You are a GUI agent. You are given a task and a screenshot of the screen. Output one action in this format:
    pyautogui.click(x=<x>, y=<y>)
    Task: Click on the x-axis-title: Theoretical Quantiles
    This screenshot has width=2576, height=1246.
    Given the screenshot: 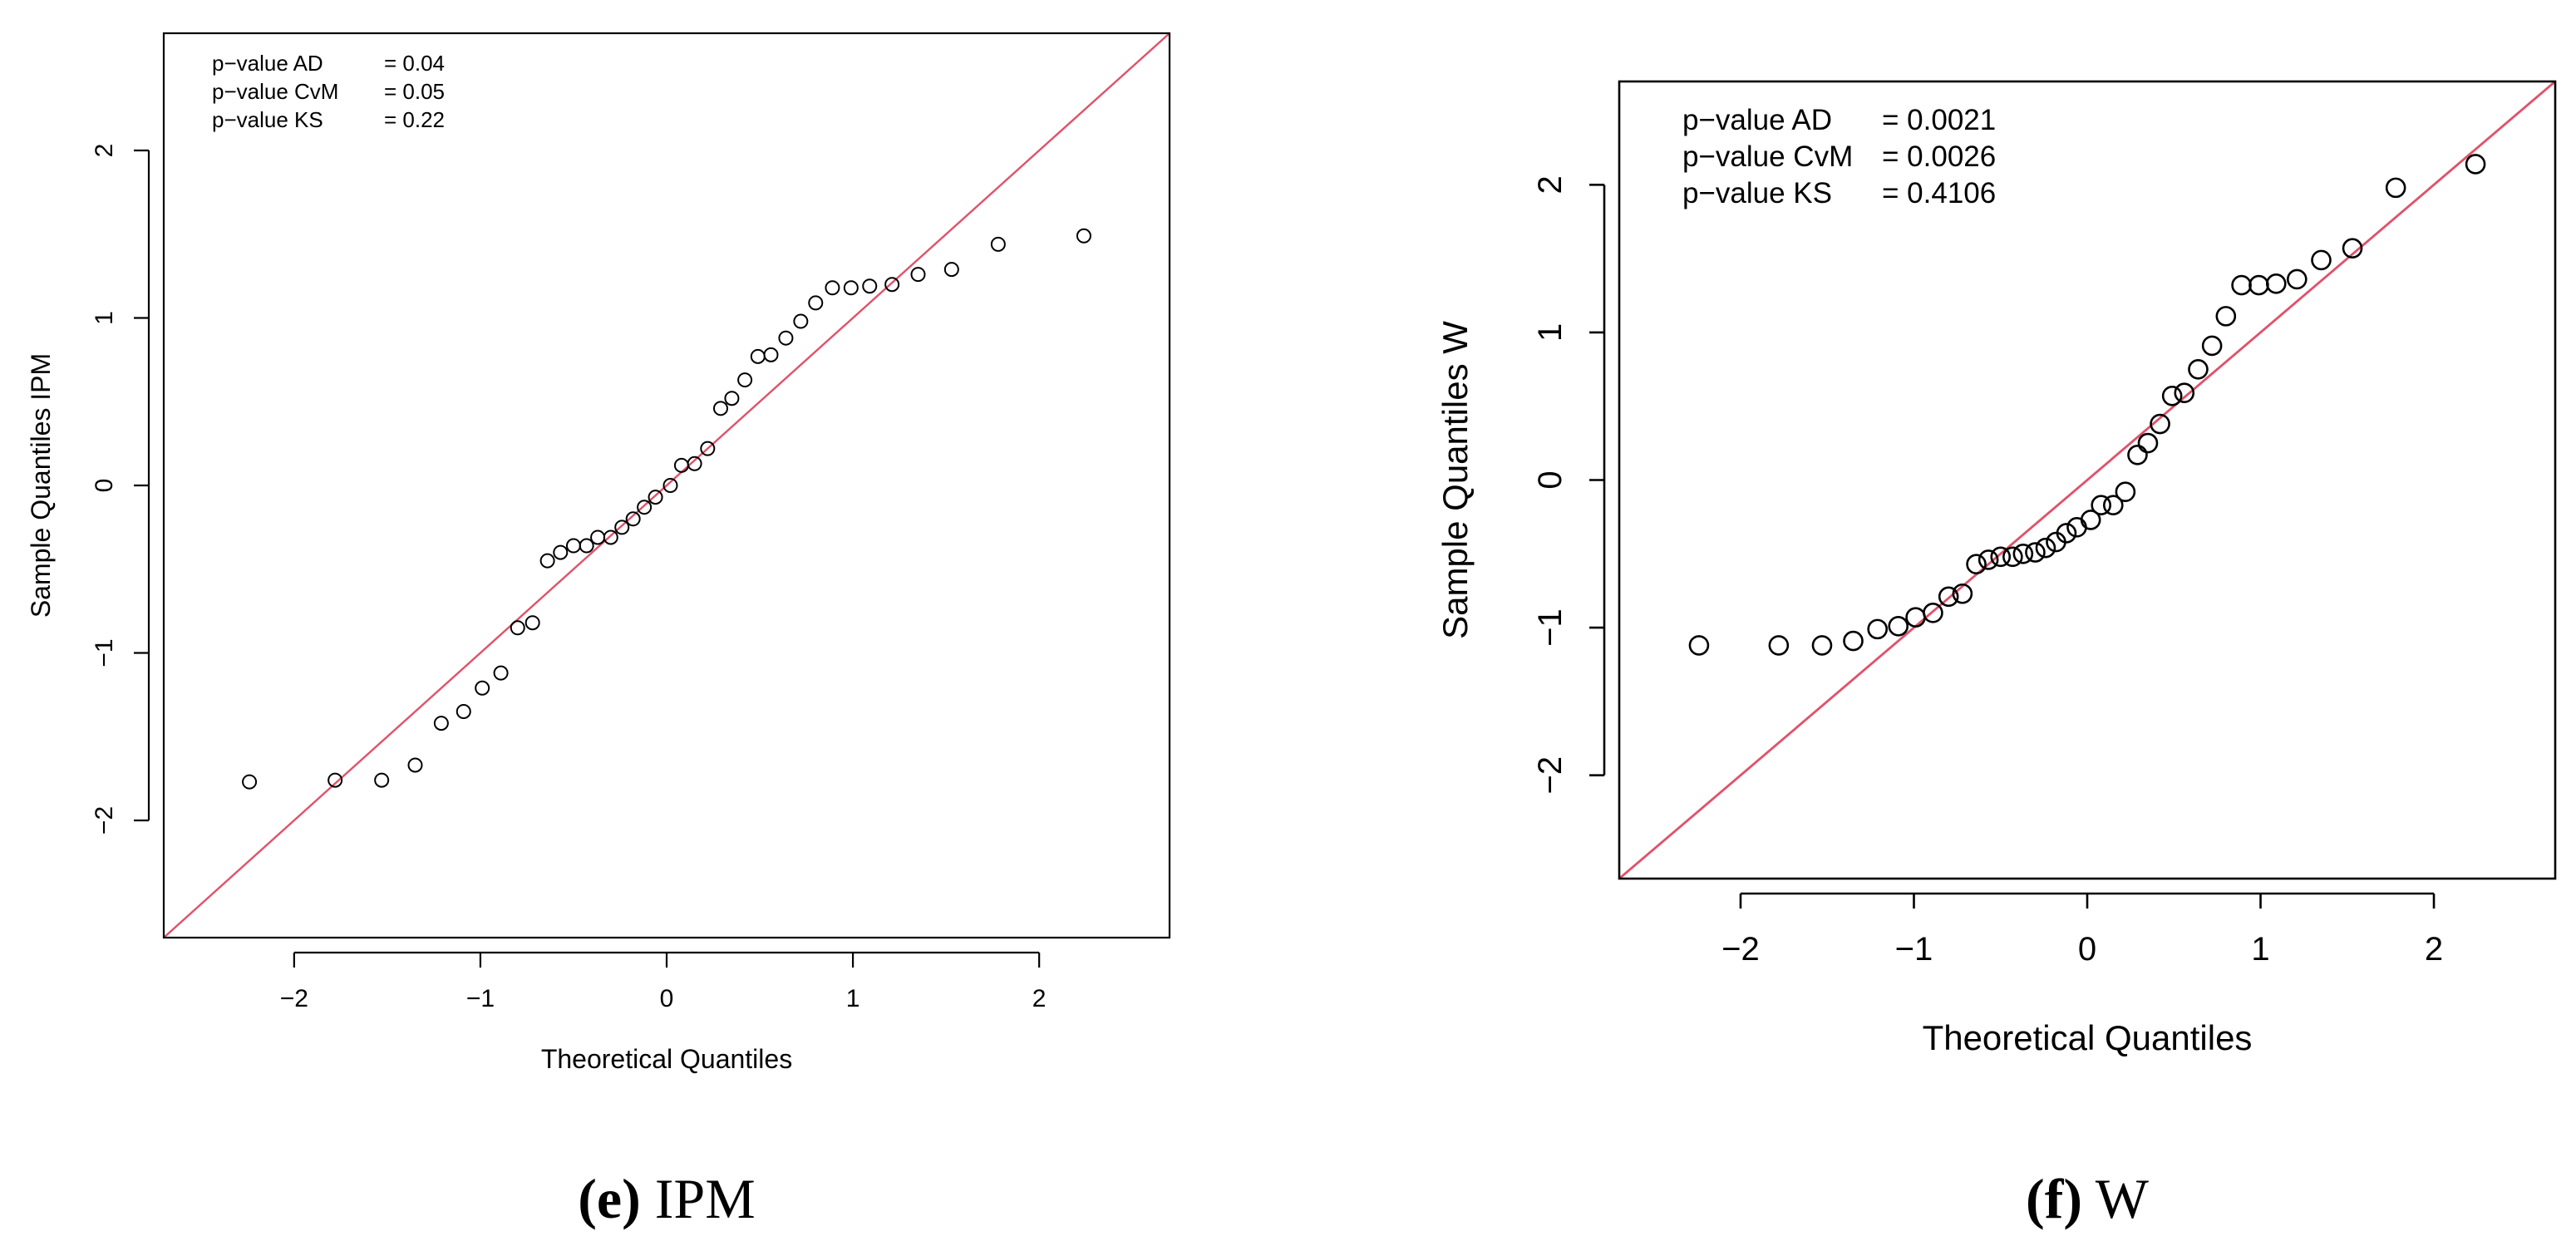 What is the action you would take?
    pyautogui.click(x=666, y=1059)
    